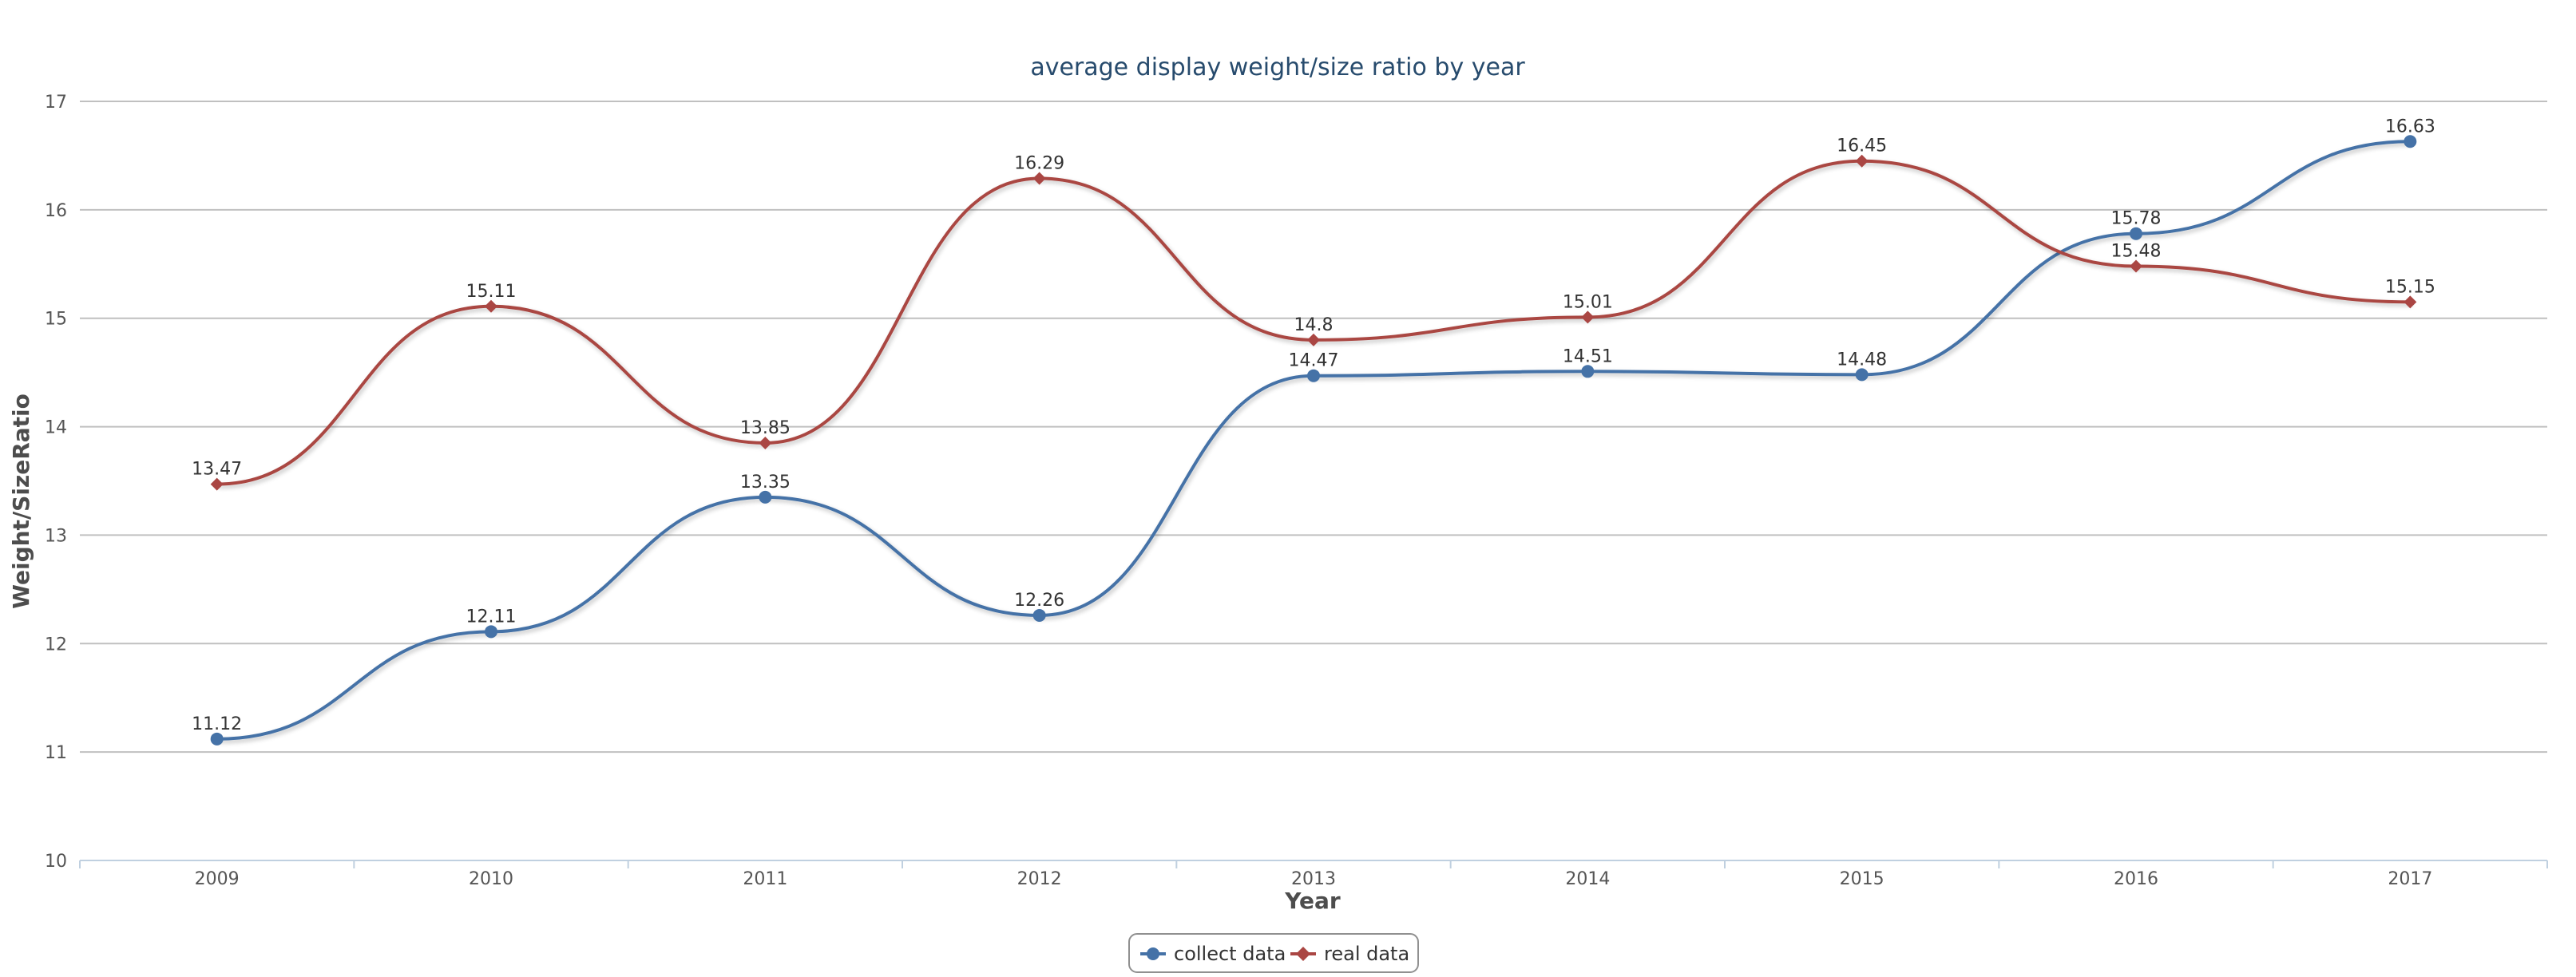 This screenshot has height=977, width=2576. I want to click on data-label-real-data: 15.48, so click(2136, 252).